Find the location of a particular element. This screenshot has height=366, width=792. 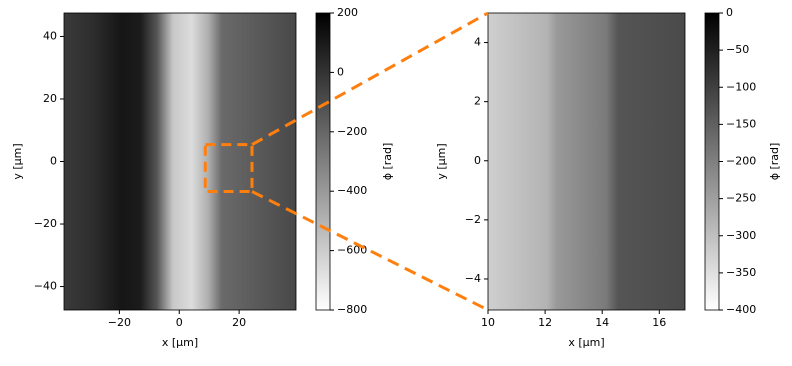

colorbar-tick-label: 200 is located at coordinates (347, 12).